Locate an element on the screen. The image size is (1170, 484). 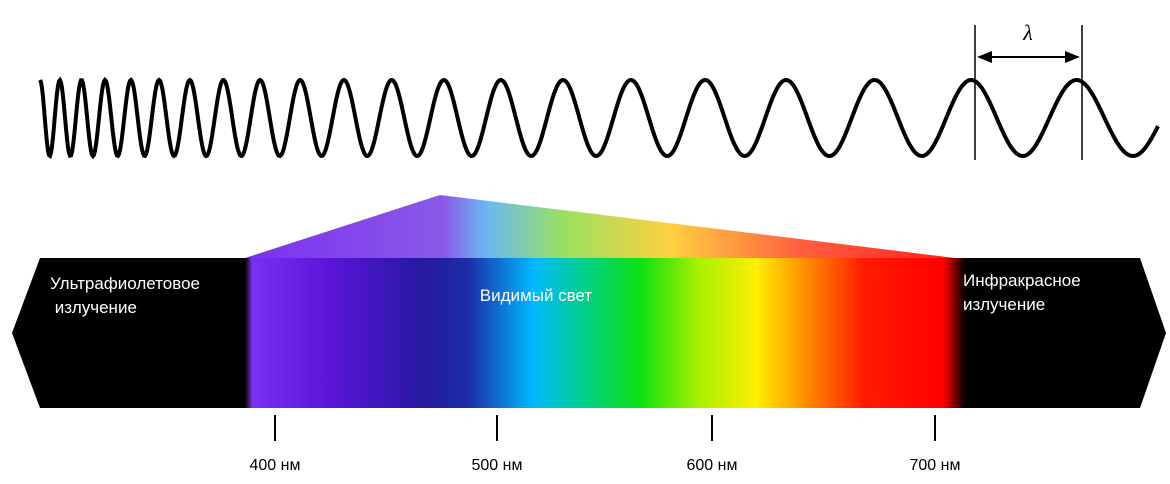
lambda-label: λ is located at coordinates (1027, 32).